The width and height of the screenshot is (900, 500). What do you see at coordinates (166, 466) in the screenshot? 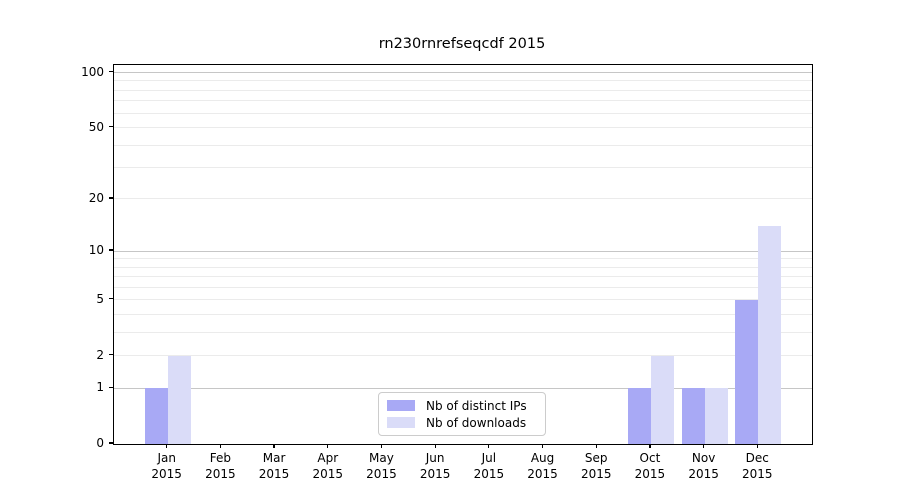
I see `x-tick-label: Jan 2015` at bounding box center [166, 466].